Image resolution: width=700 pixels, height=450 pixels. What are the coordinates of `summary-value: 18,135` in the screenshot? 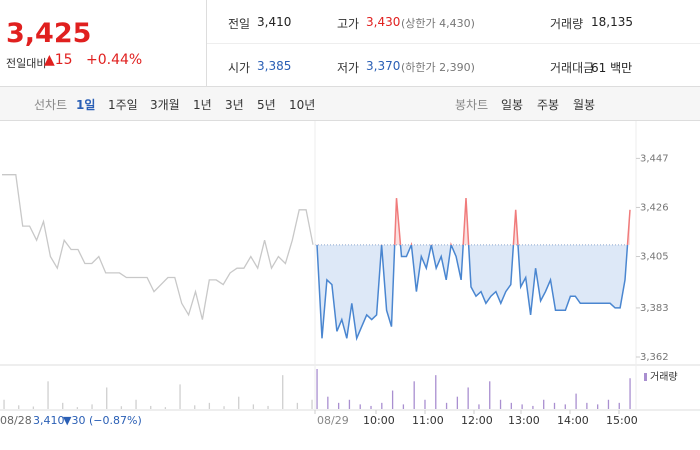 It's located at (612, 22).